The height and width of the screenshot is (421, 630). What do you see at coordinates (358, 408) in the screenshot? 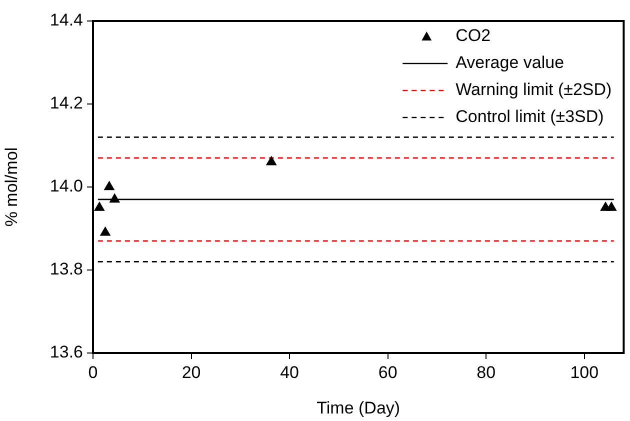
I see `x-axis-title: Time (Day)` at bounding box center [358, 408].